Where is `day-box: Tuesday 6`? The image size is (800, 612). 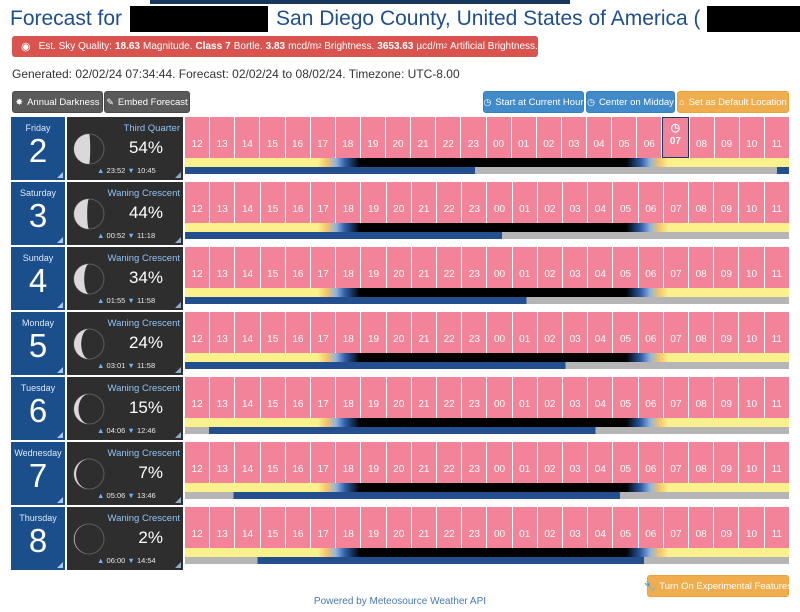
day-box: Tuesday 6 is located at coordinates (38, 408).